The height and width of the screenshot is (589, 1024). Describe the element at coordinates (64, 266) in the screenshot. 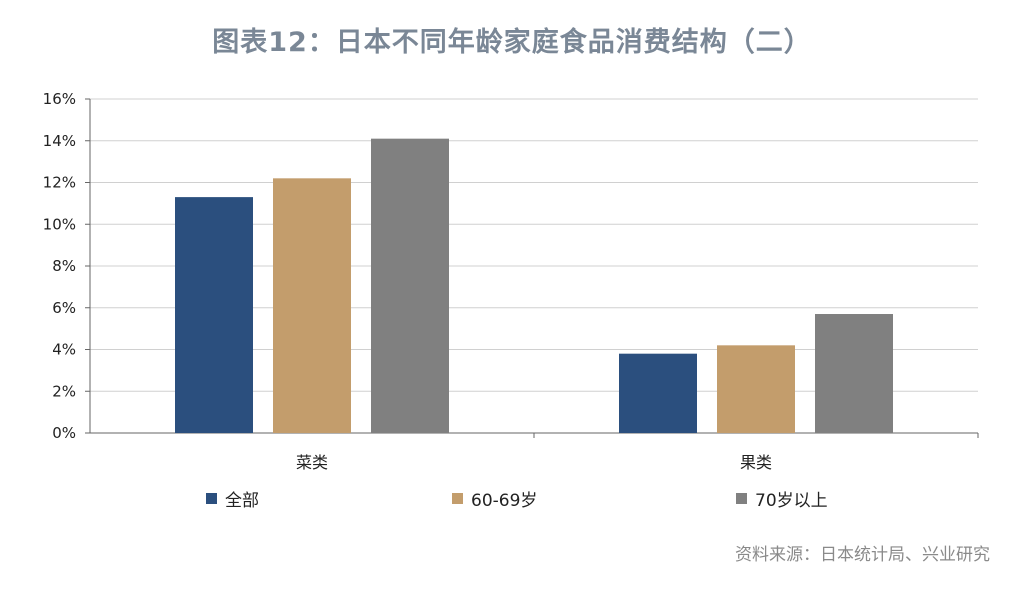

I see `y-tick-label: 8%` at that location.